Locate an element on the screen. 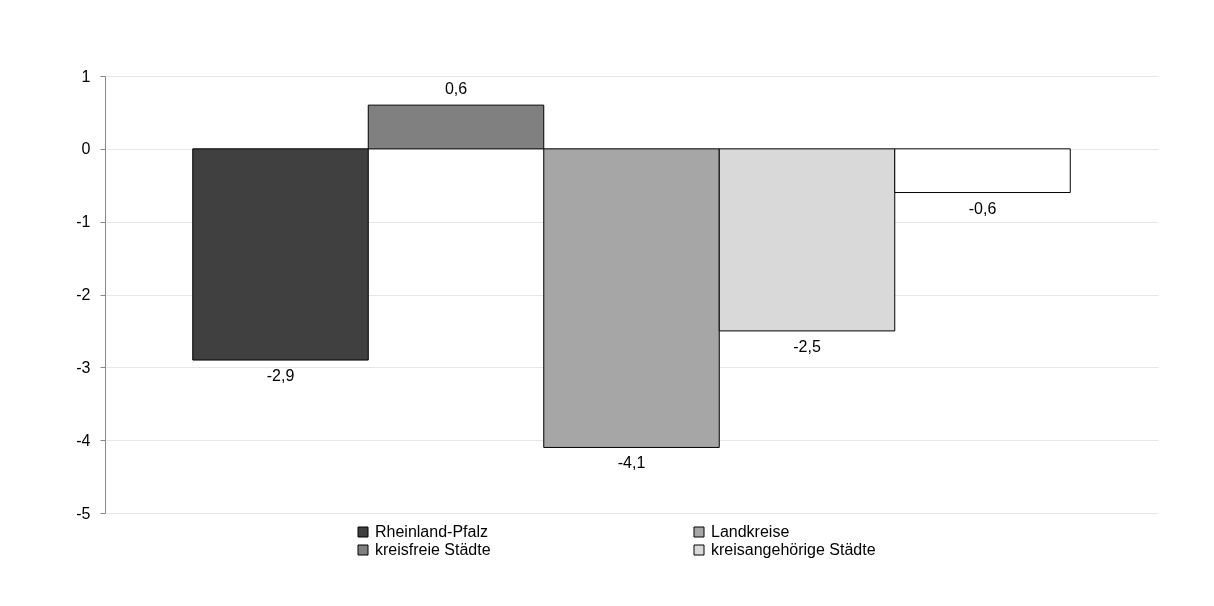  y-tick-label: 1 is located at coordinates (86, 76).